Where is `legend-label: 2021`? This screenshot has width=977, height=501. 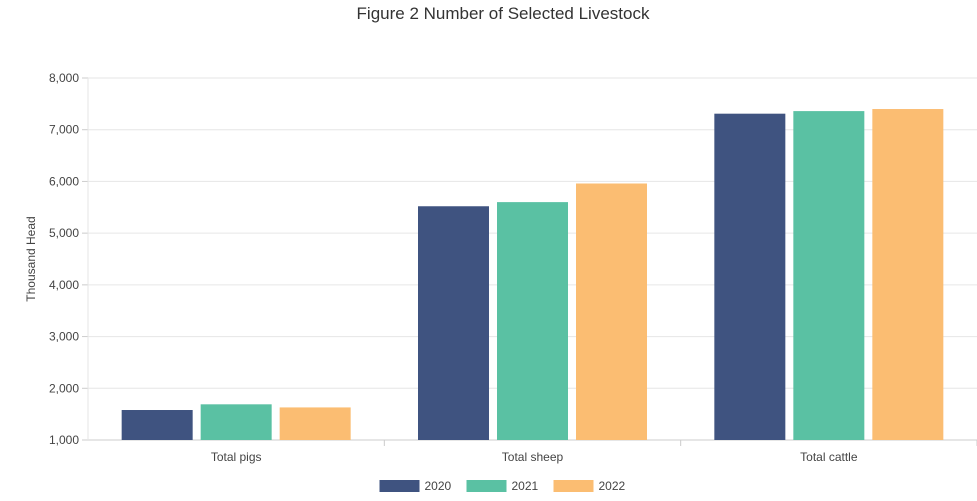
legend-label: 2021 is located at coordinates (525, 486).